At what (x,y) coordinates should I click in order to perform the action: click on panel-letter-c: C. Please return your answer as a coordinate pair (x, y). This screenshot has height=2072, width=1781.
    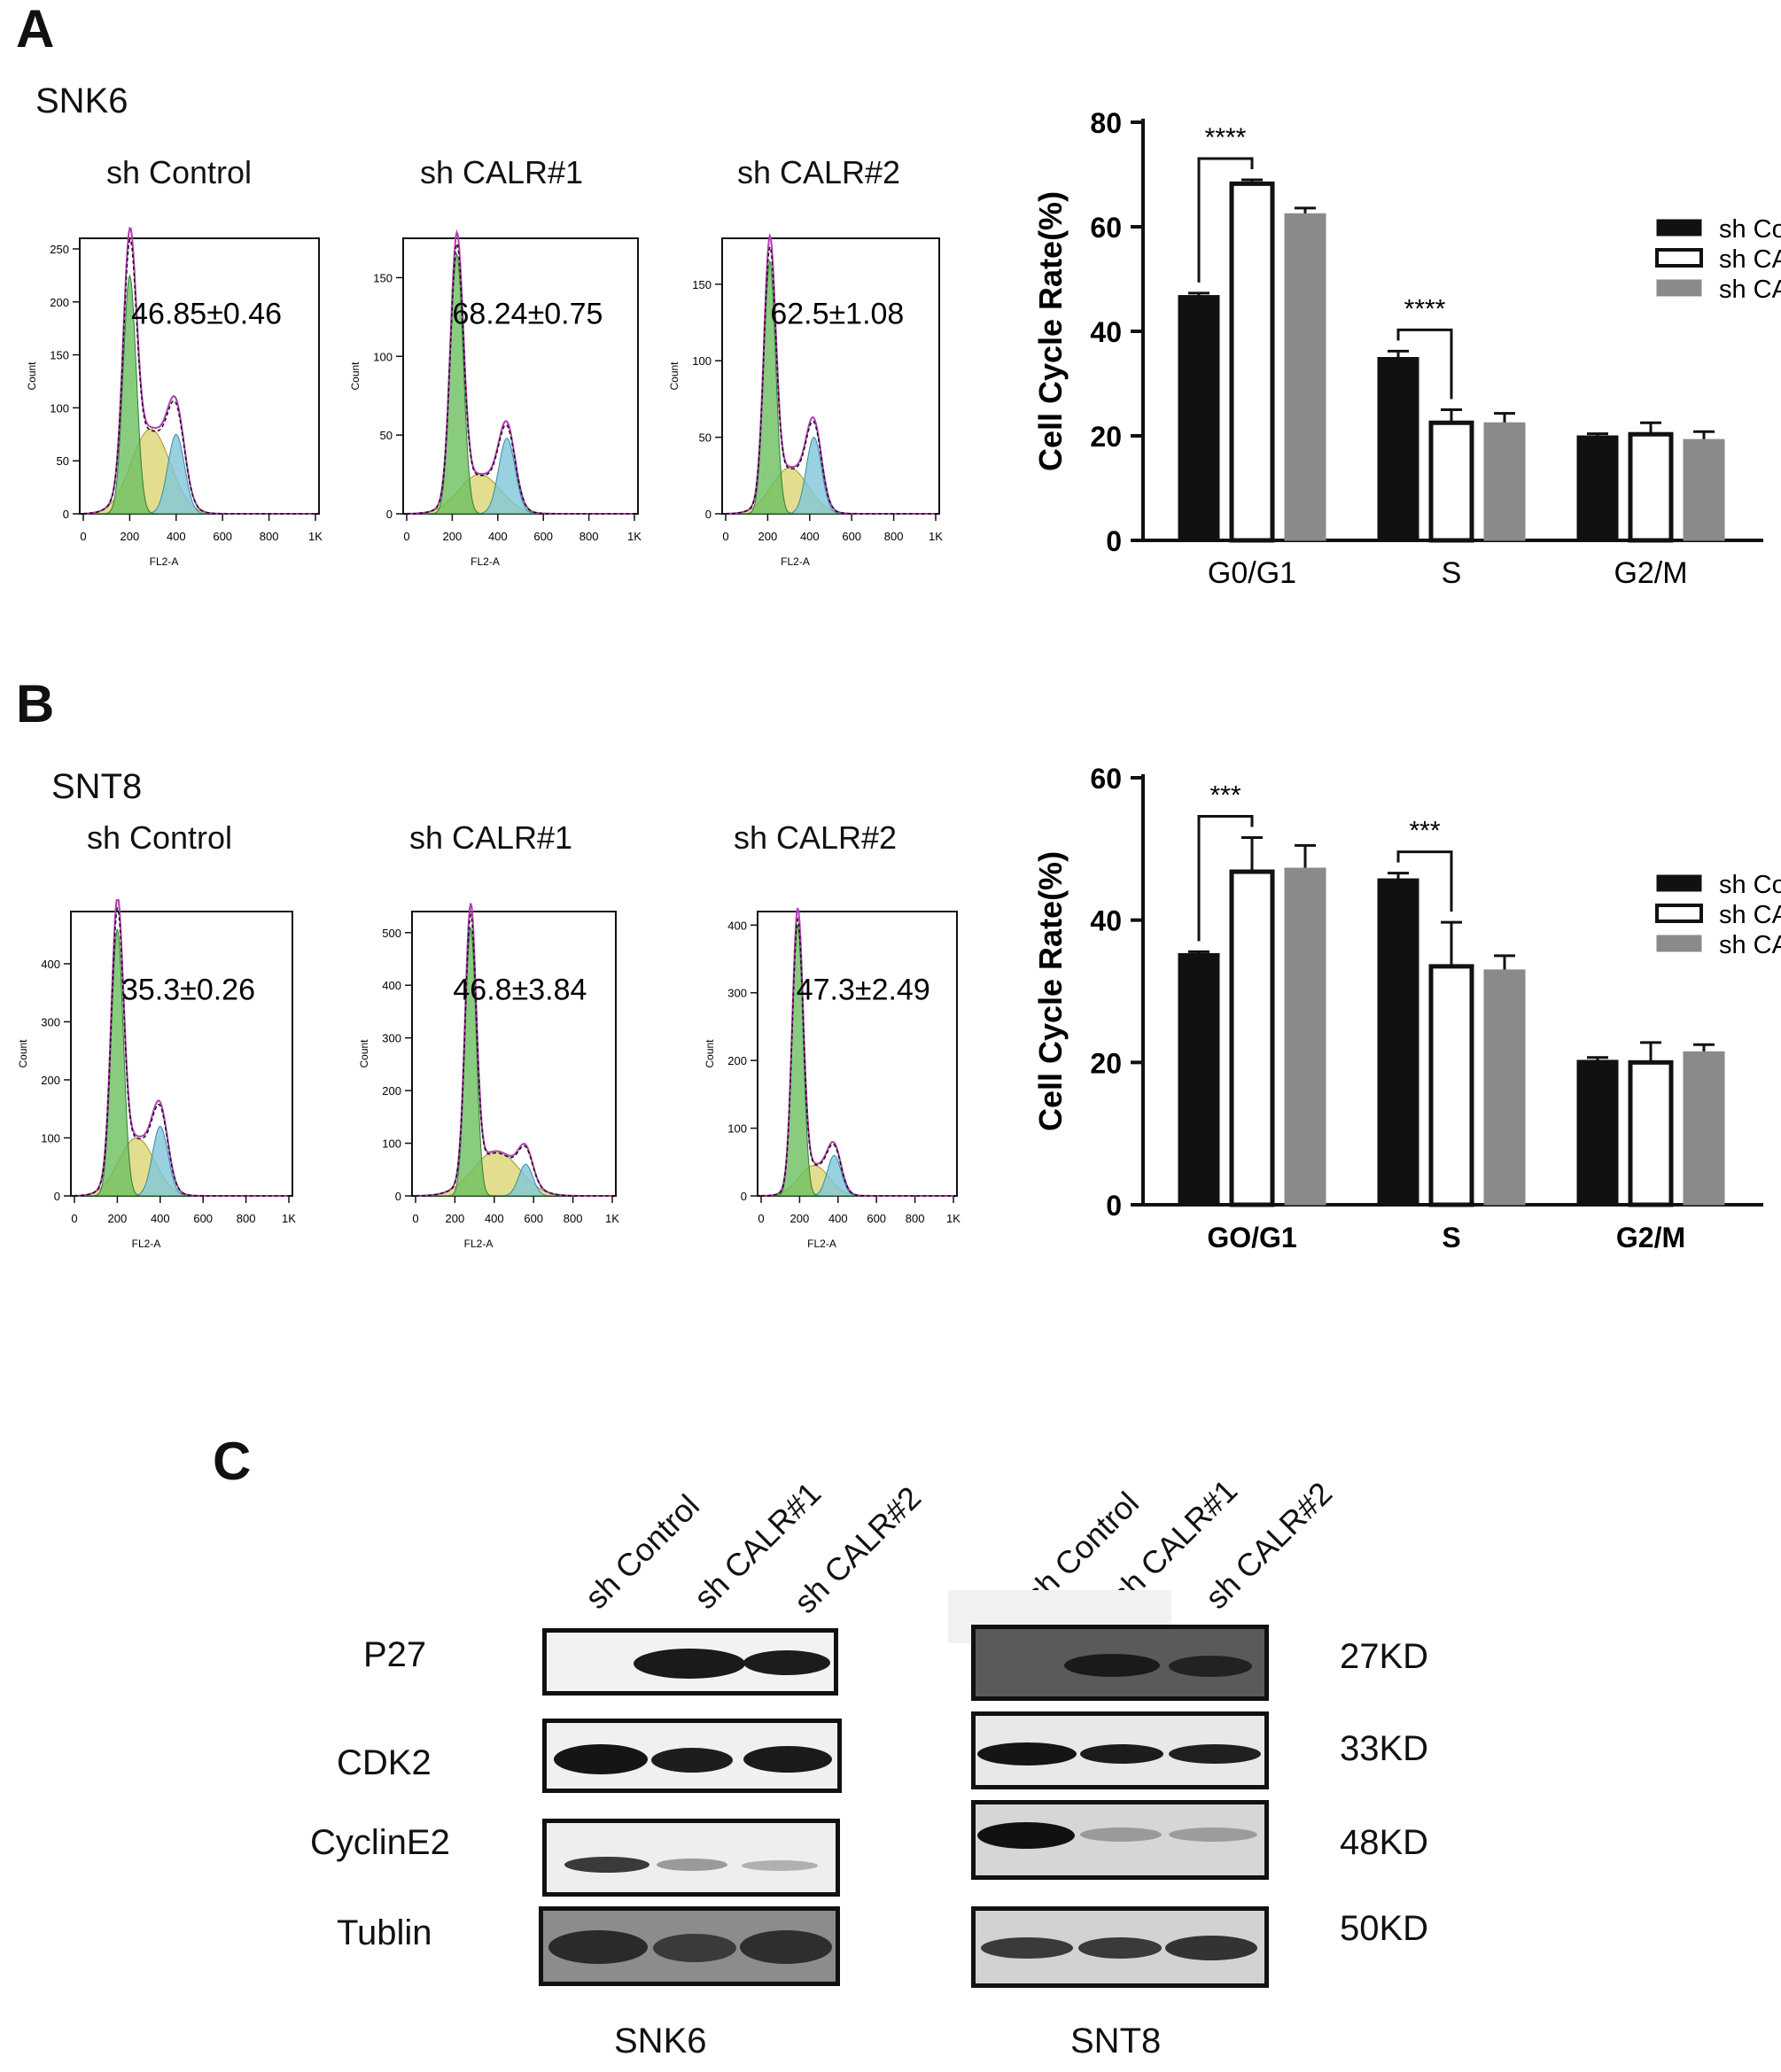
    Looking at the image, I should click on (232, 1461).